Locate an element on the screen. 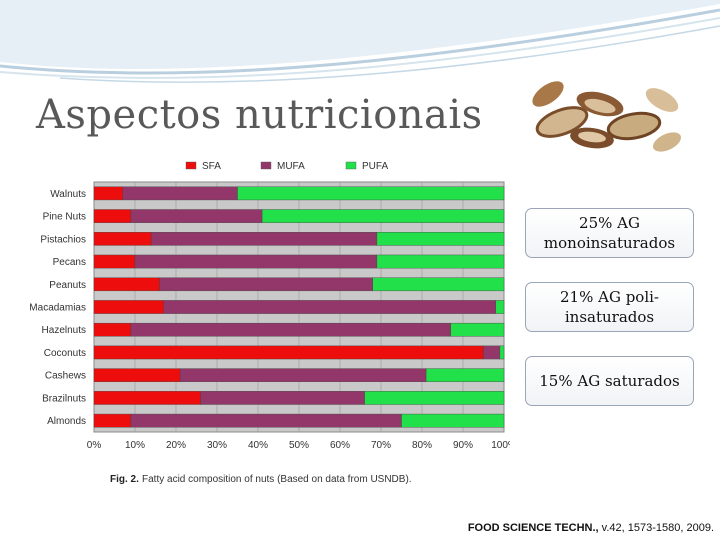 This screenshot has width=720, height=540. category-label: Coconuts is located at coordinates (65, 353).